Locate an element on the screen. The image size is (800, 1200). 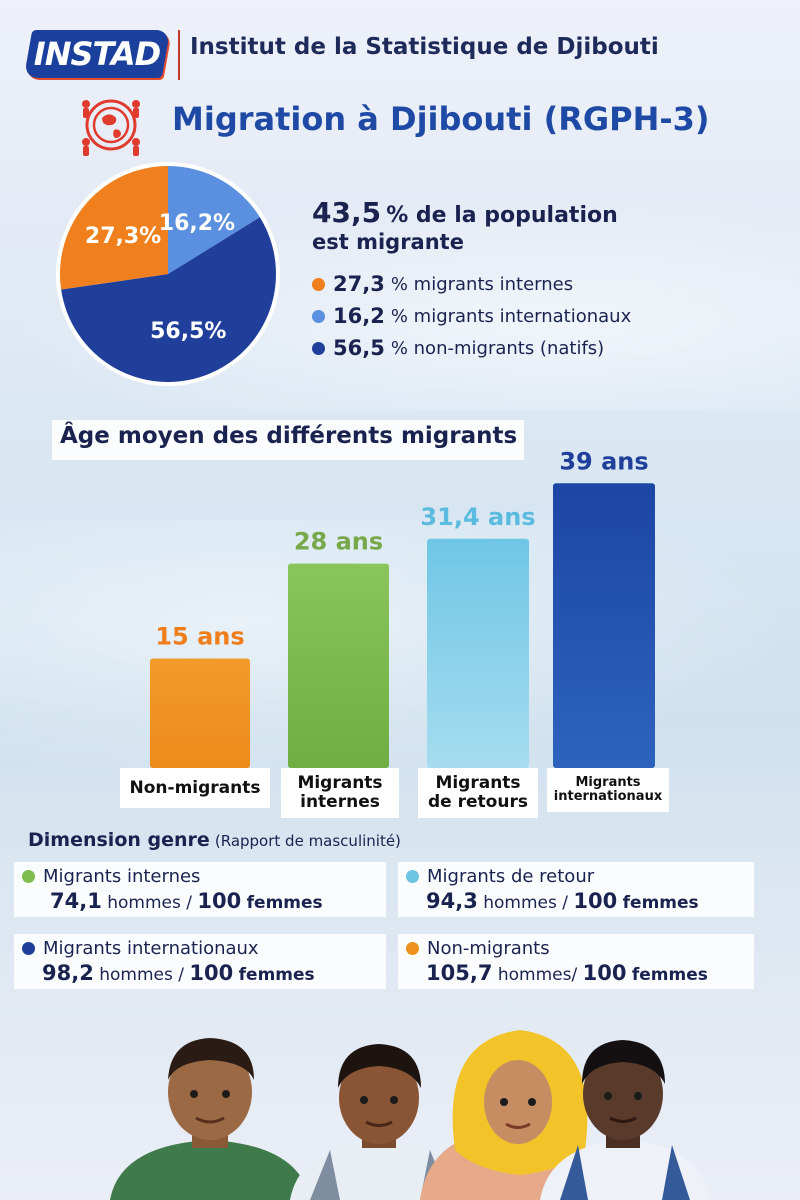
legend-text: % migrants internes is located at coordinates (482, 284).